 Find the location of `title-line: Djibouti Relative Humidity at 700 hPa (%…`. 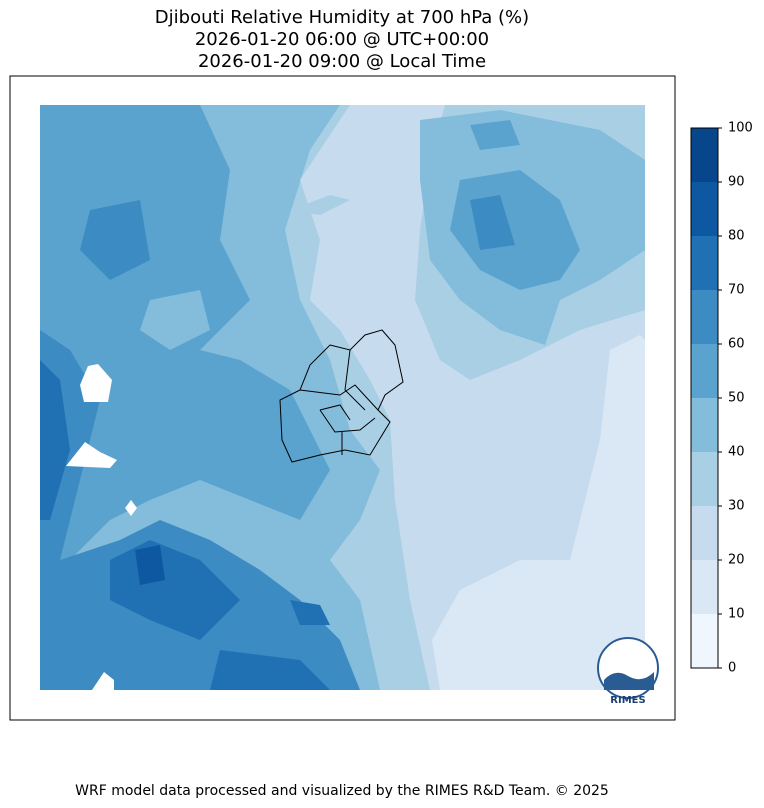

title-line: Djibouti Relative Humidity at 700 hPa (%… is located at coordinates (342, 17).